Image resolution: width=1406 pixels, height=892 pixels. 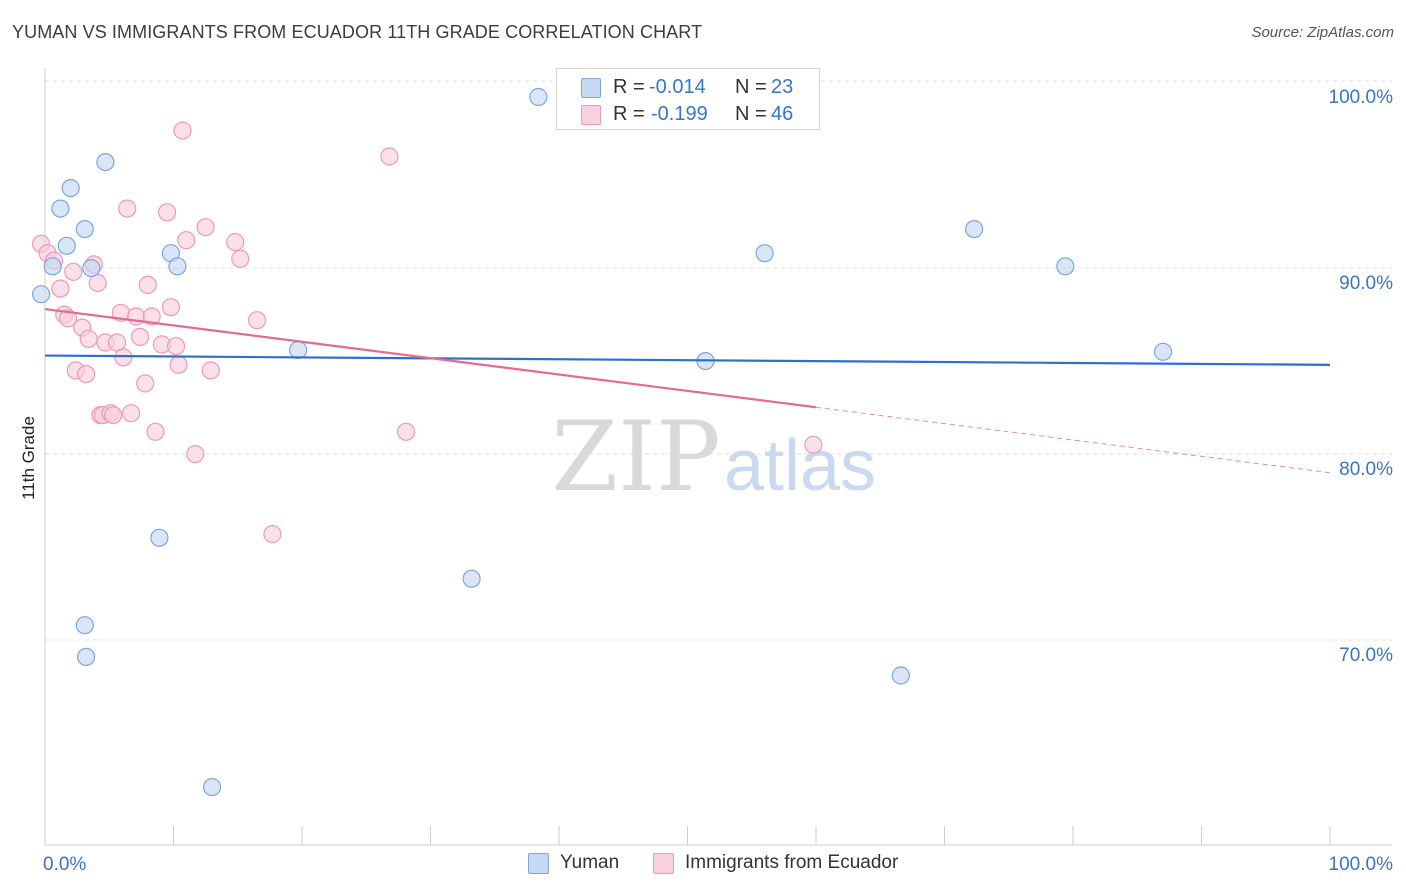 What do you see at coordinates (64, 864) in the screenshot?
I see `x-tick-label-min: 0.0%` at bounding box center [64, 864].